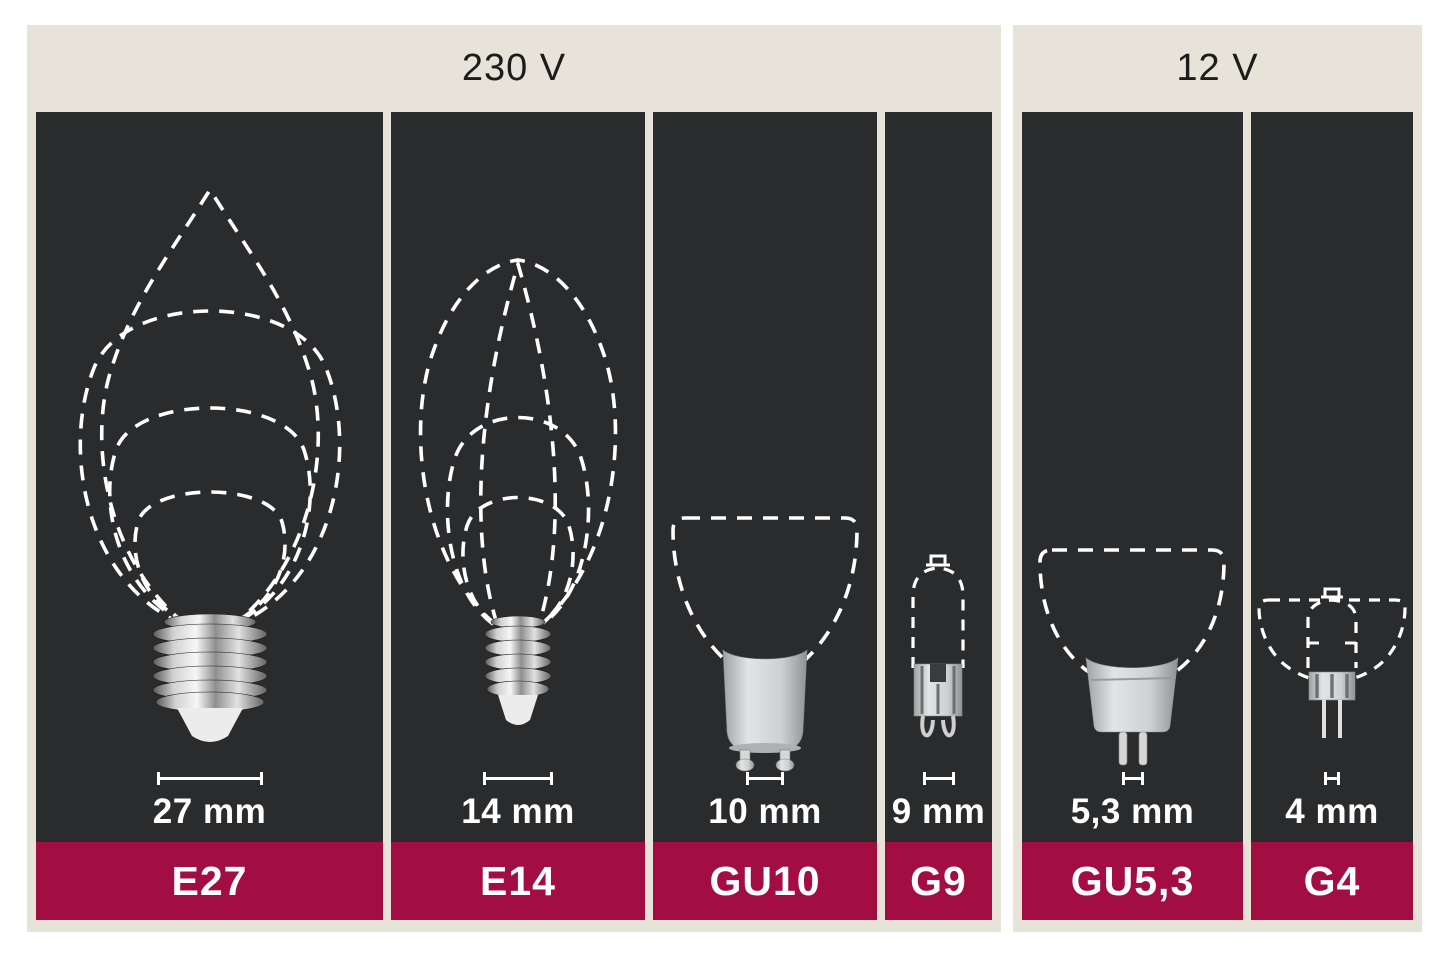 Image resolution: width=1445 pixels, height=959 pixels. I want to click on gu10-base, so click(765, 710).